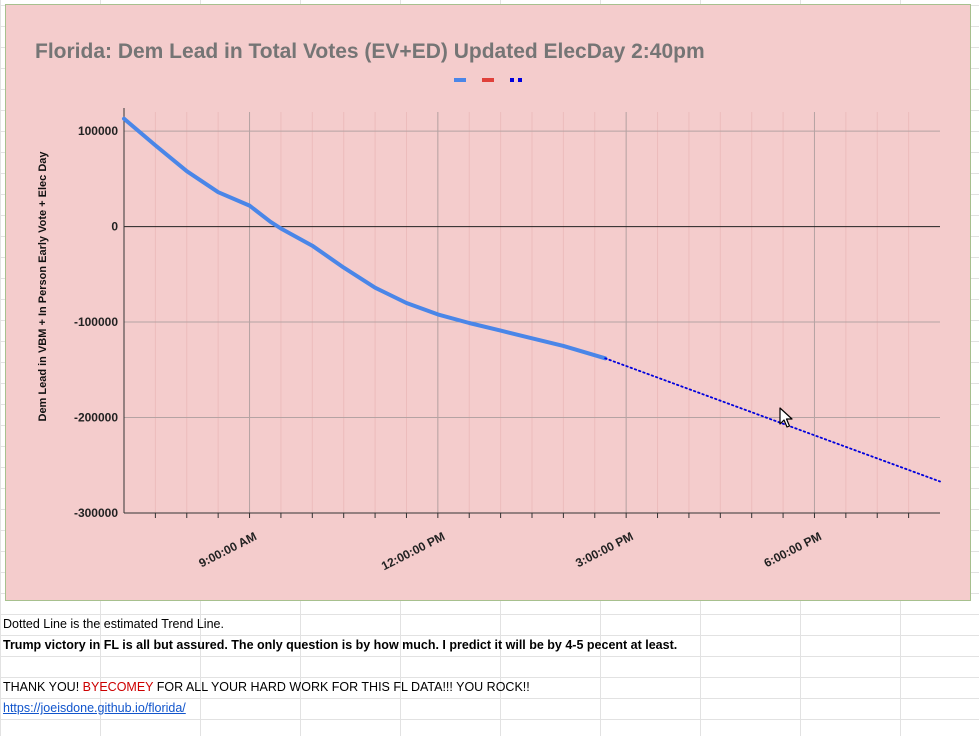  I want to click on data-link: https://joeisdone.github.io/florida/, so click(94, 708).